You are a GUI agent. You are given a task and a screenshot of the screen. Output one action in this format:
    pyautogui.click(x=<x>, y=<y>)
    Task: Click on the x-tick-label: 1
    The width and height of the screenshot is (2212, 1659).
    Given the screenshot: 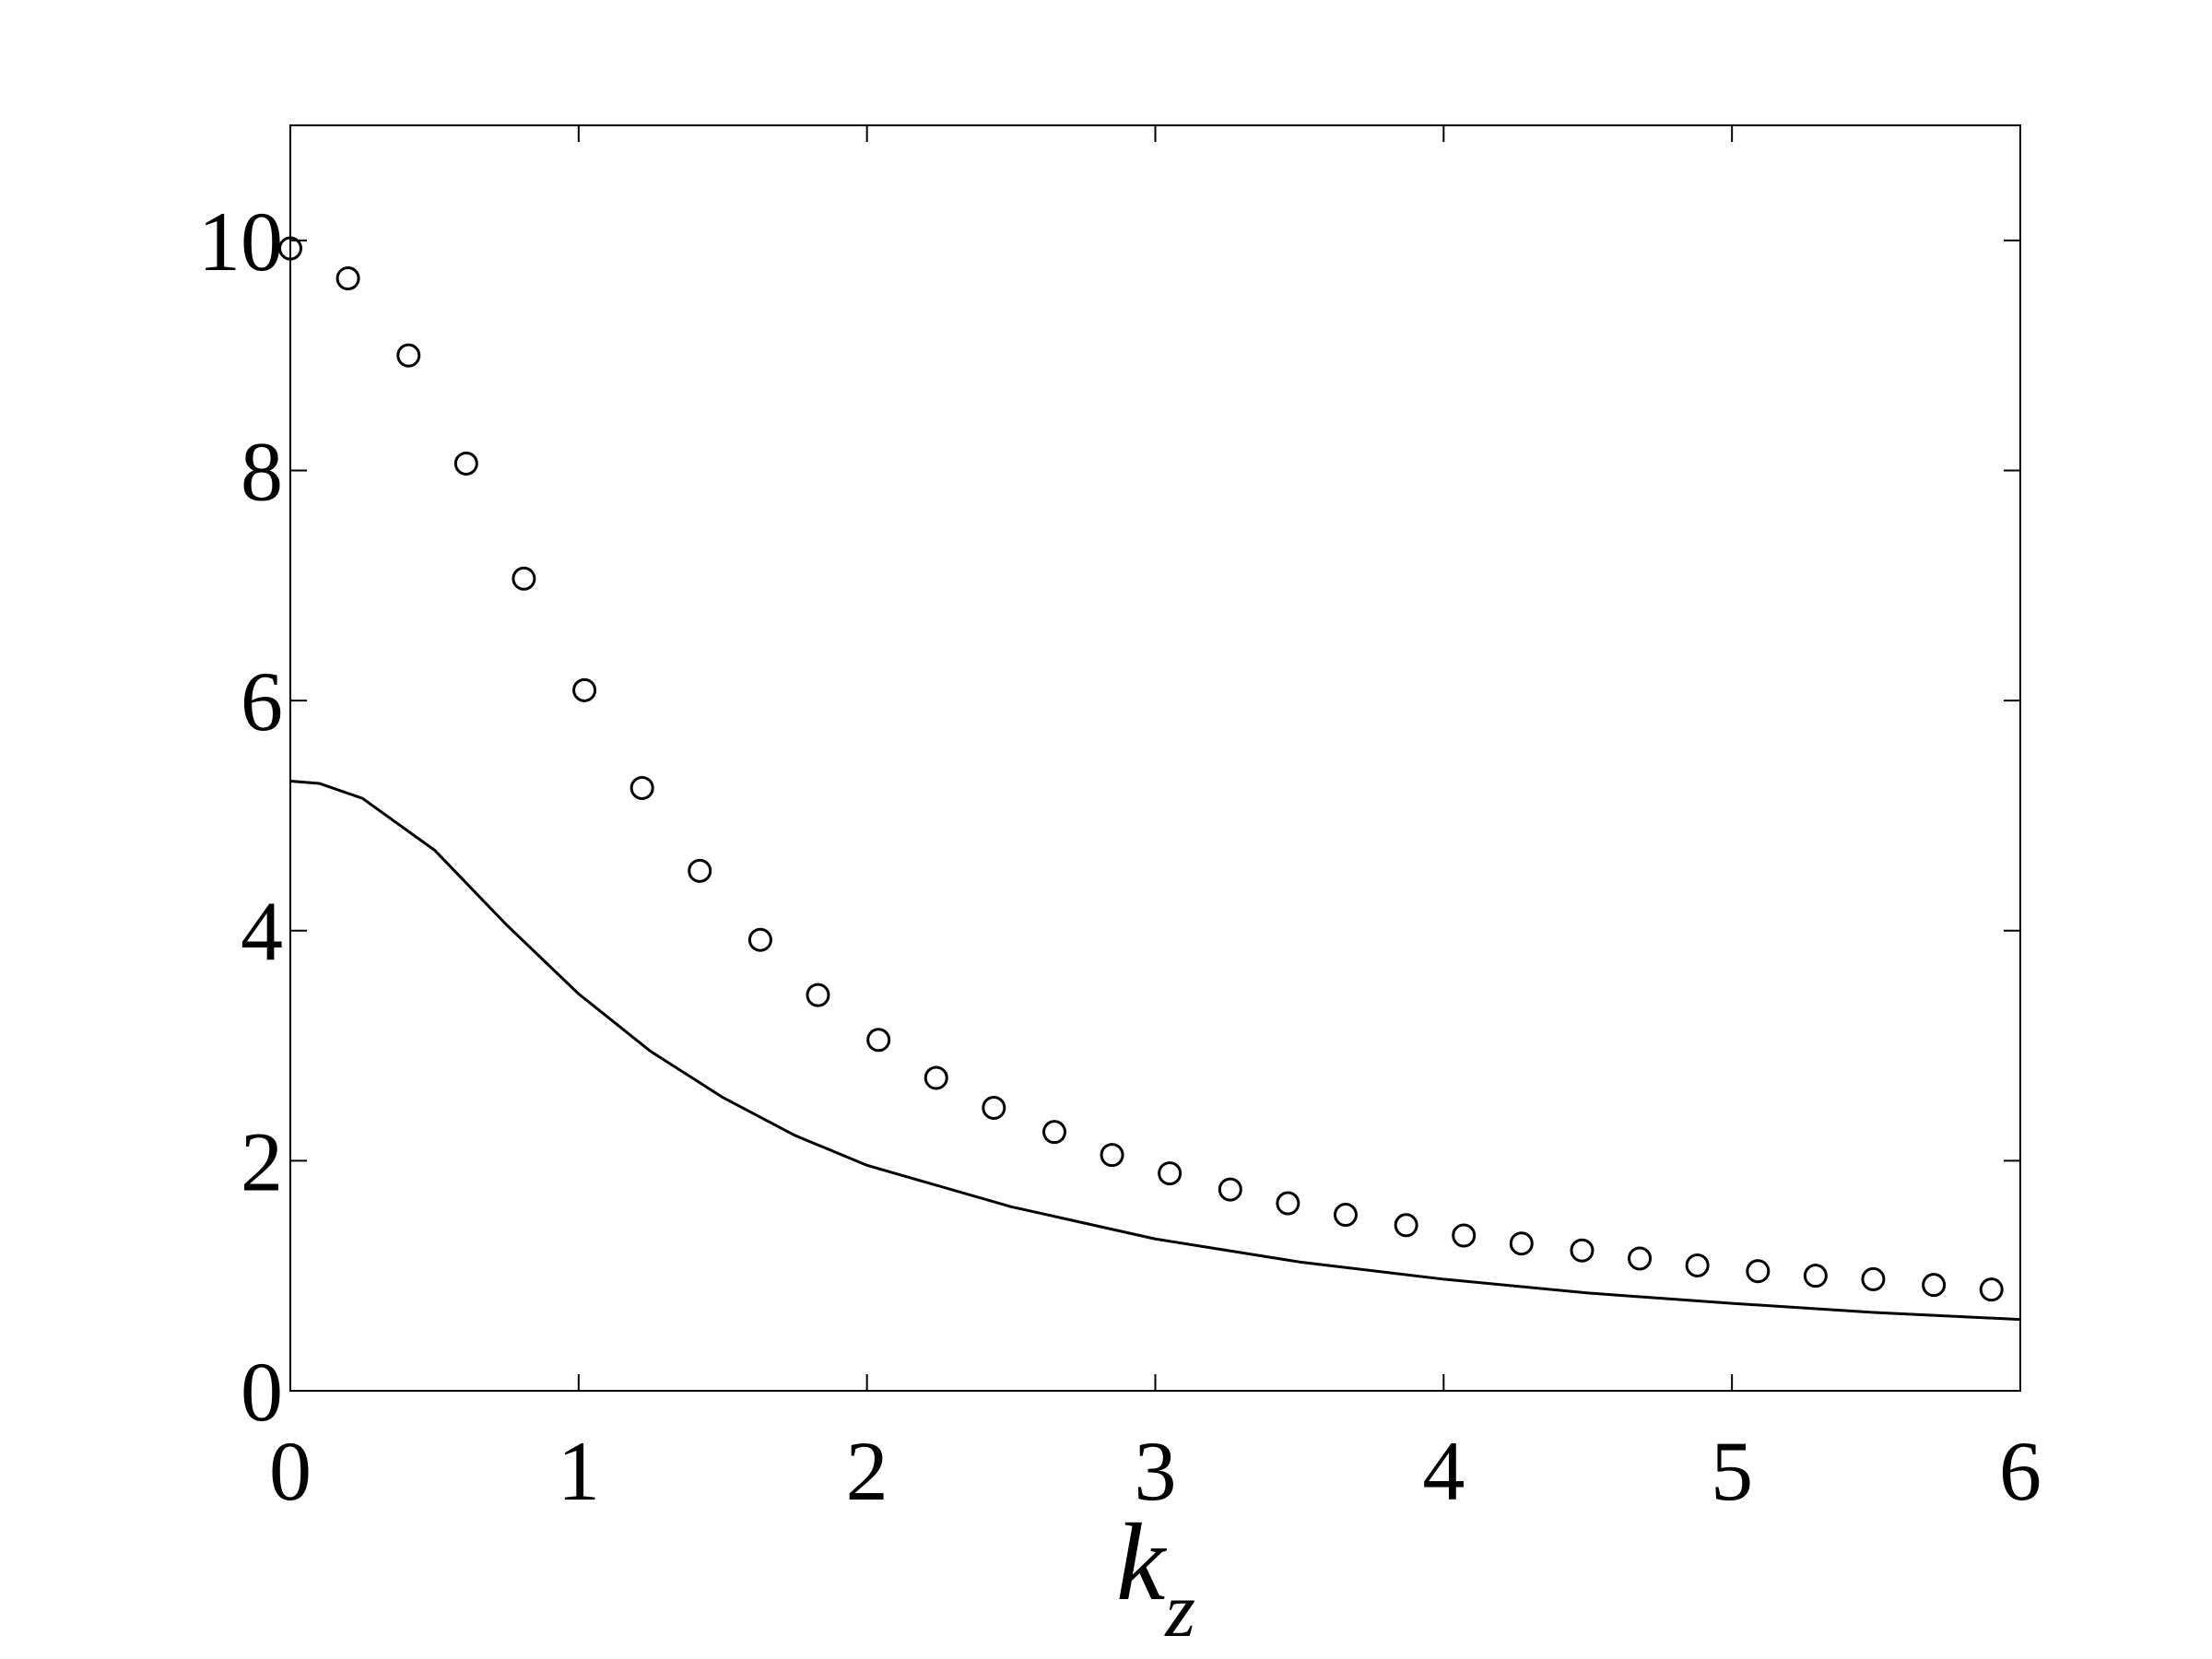 What is the action you would take?
    pyautogui.click(x=579, y=1471)
    